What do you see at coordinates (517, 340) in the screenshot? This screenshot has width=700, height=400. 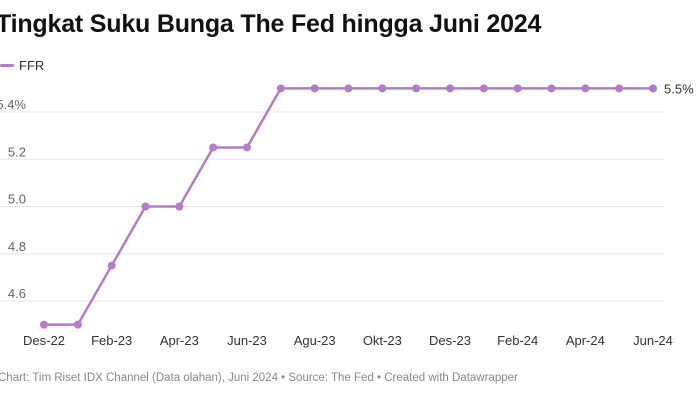 I see `x-tick-label: Feb-24` at bounding box center [517, 340].